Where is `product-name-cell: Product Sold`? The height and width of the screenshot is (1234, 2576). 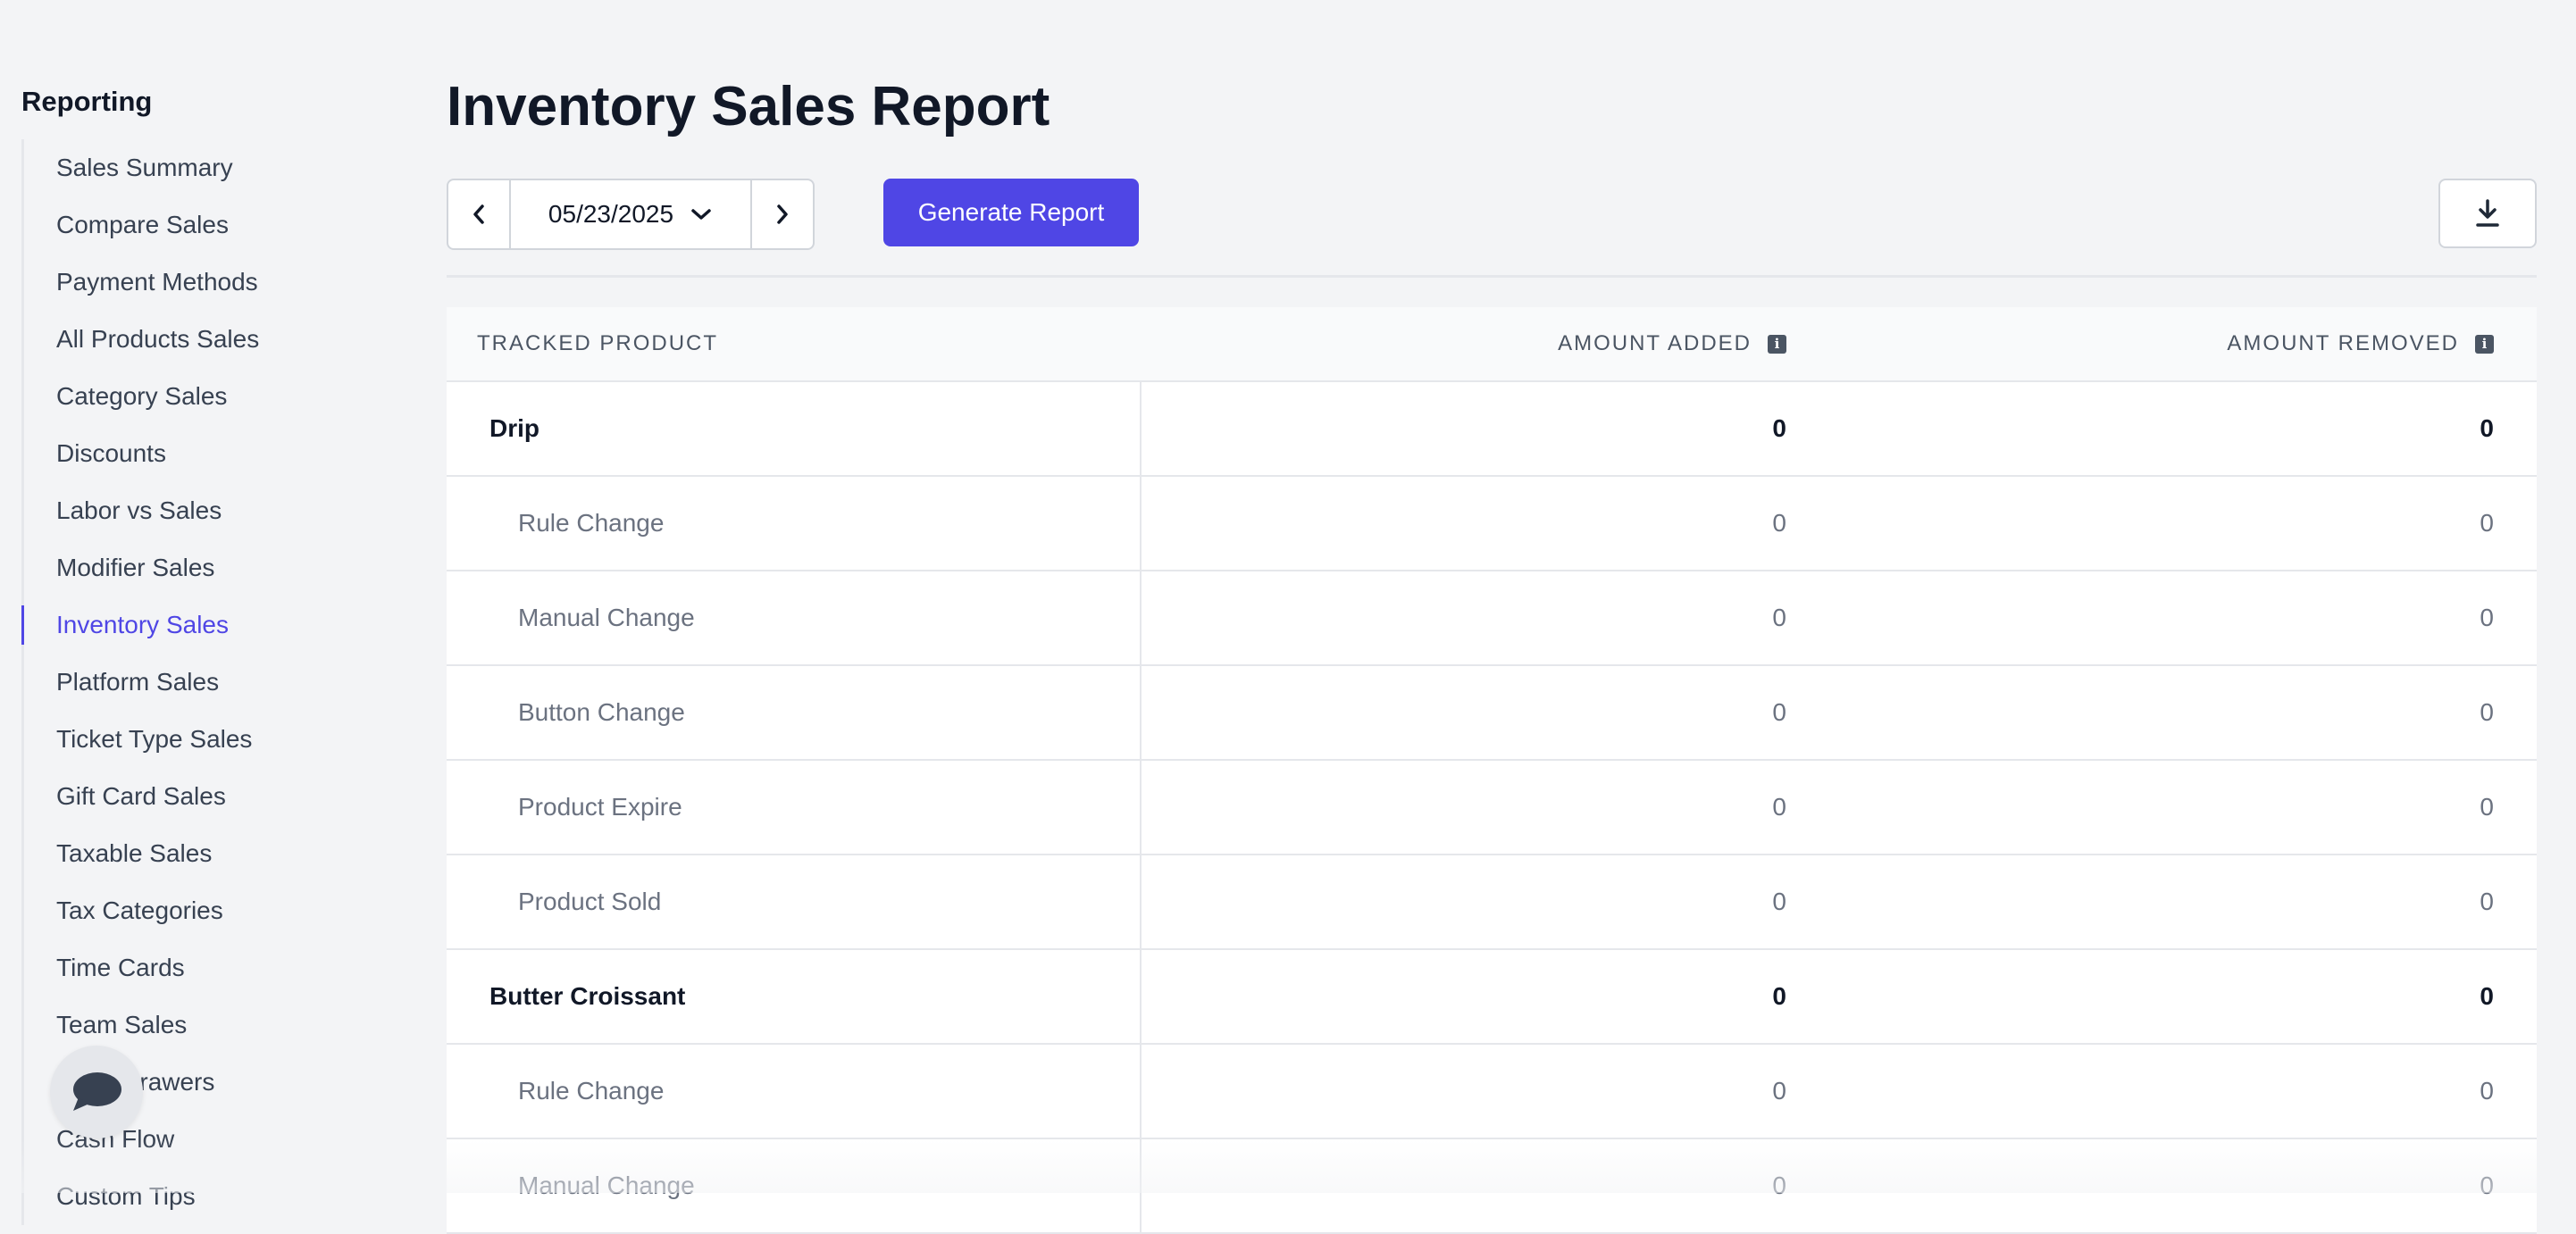 product-name-cell: Product Sold is located at coordinates (795, 902).